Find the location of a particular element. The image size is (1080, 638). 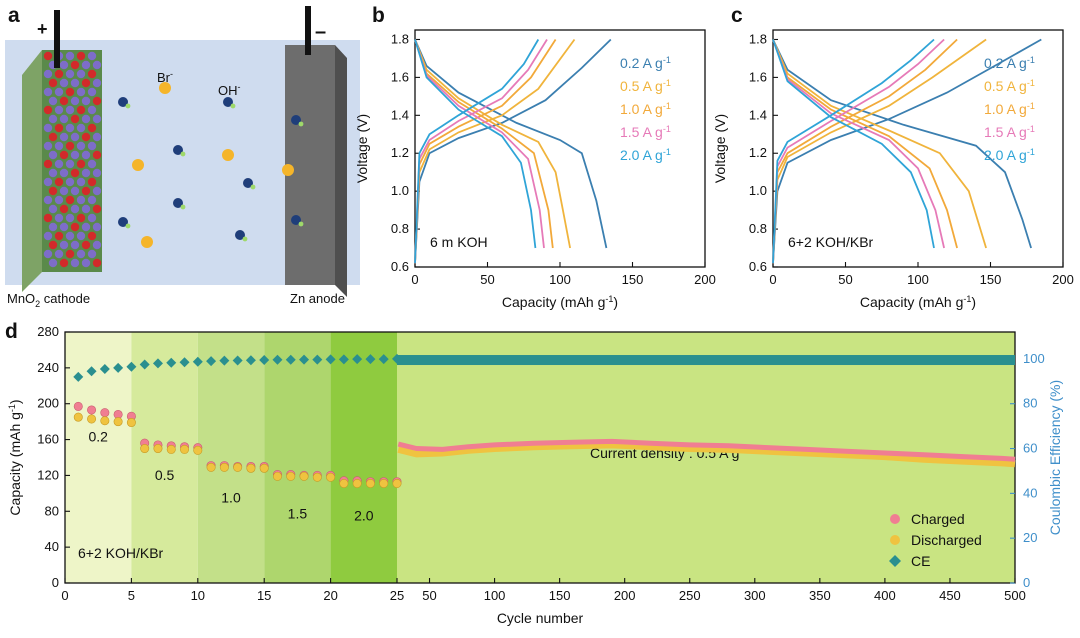

charged-long-series is located at coordinates (706, 450).